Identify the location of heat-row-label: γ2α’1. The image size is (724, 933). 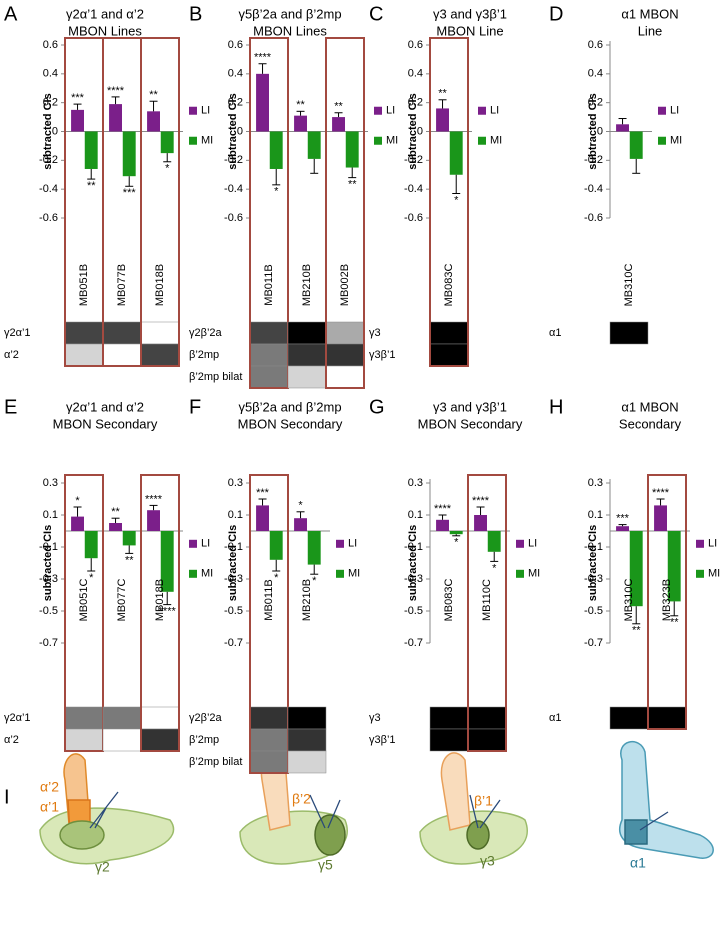
(17, 718).